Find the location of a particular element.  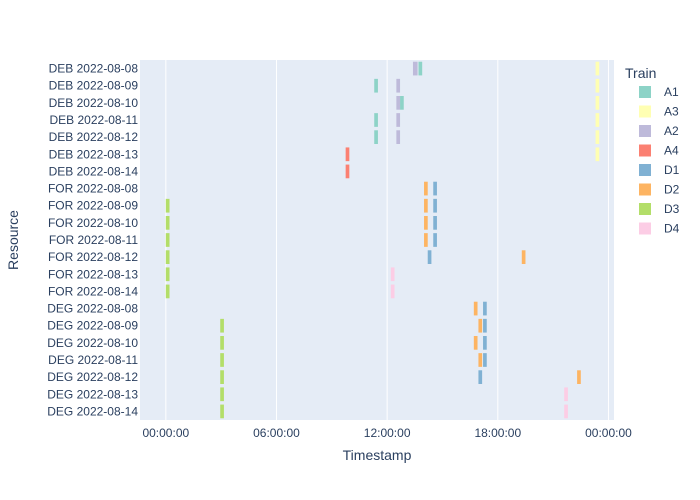

y-tick-label: DEB 2022-08-08 is located at coordinates (94, 69).